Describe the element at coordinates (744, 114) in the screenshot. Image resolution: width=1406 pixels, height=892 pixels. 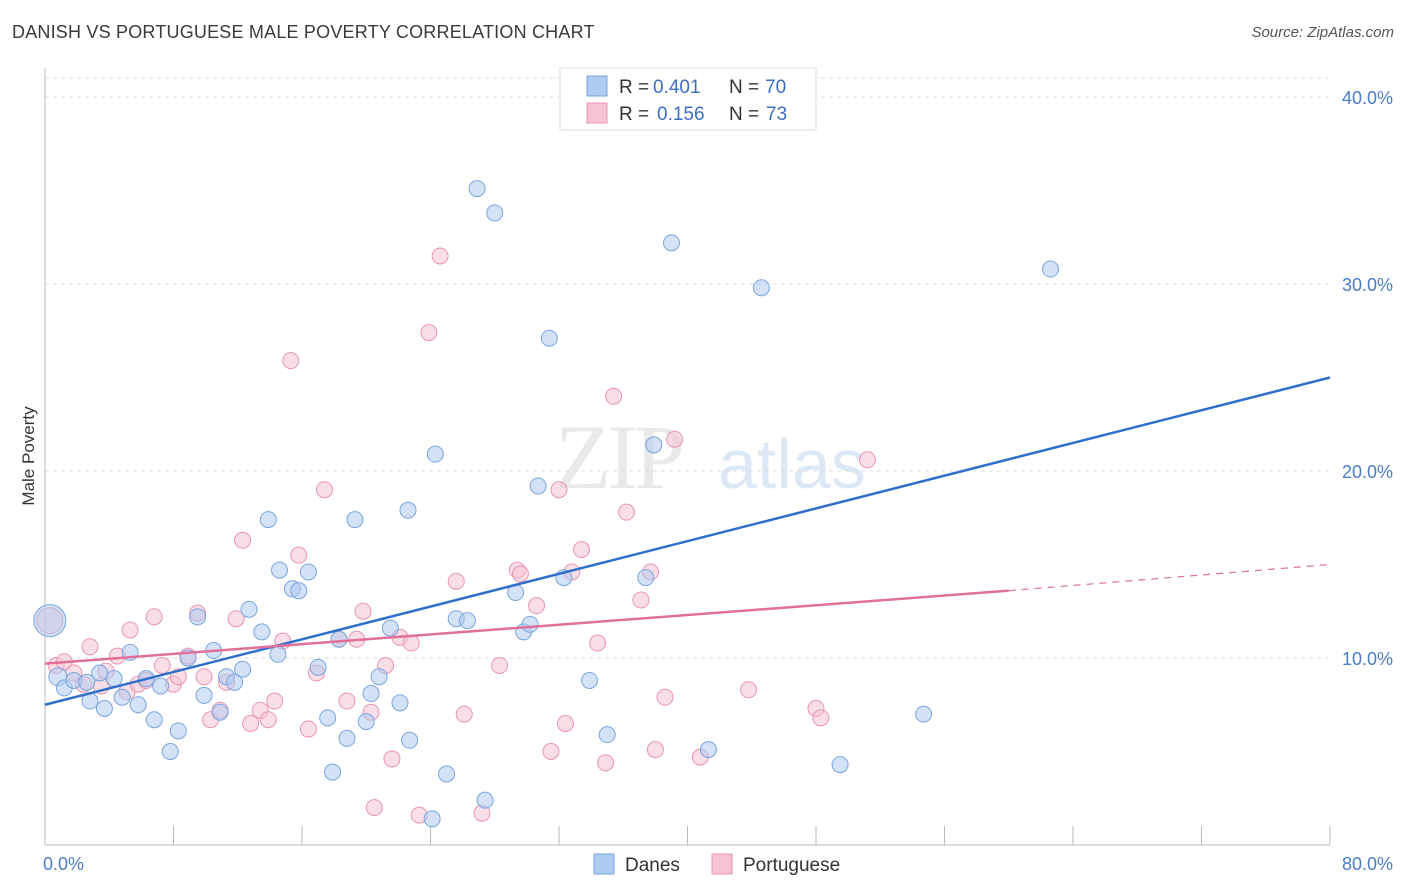
I see `legend-n-label-portuguese: N =` at that location.